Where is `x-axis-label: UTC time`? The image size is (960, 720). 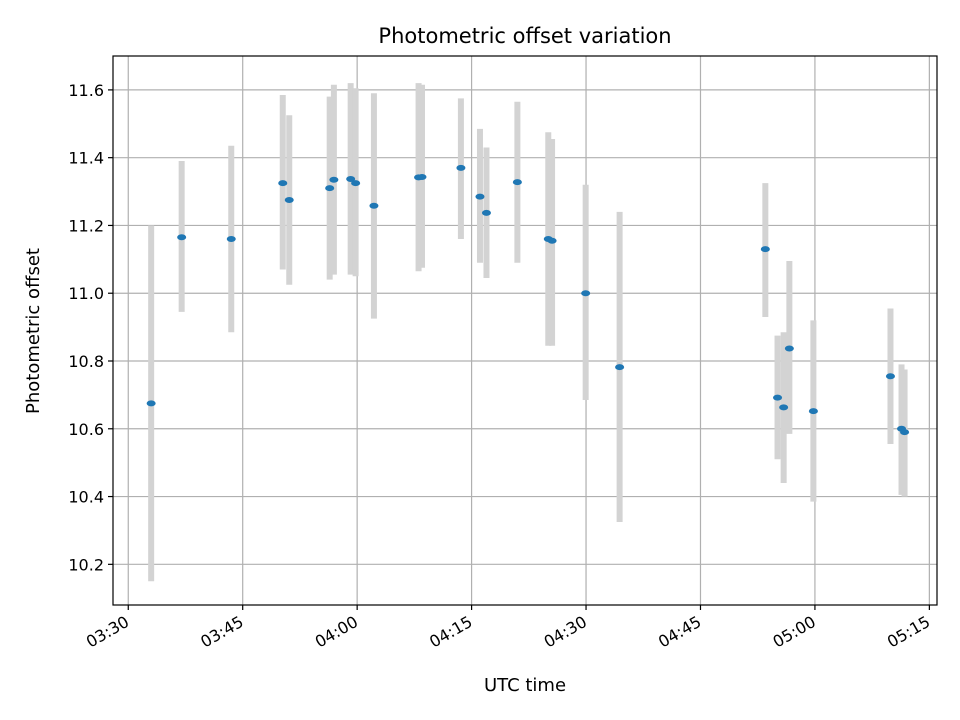
x-axis-label: UTC time is located at coordinates (525, 685).